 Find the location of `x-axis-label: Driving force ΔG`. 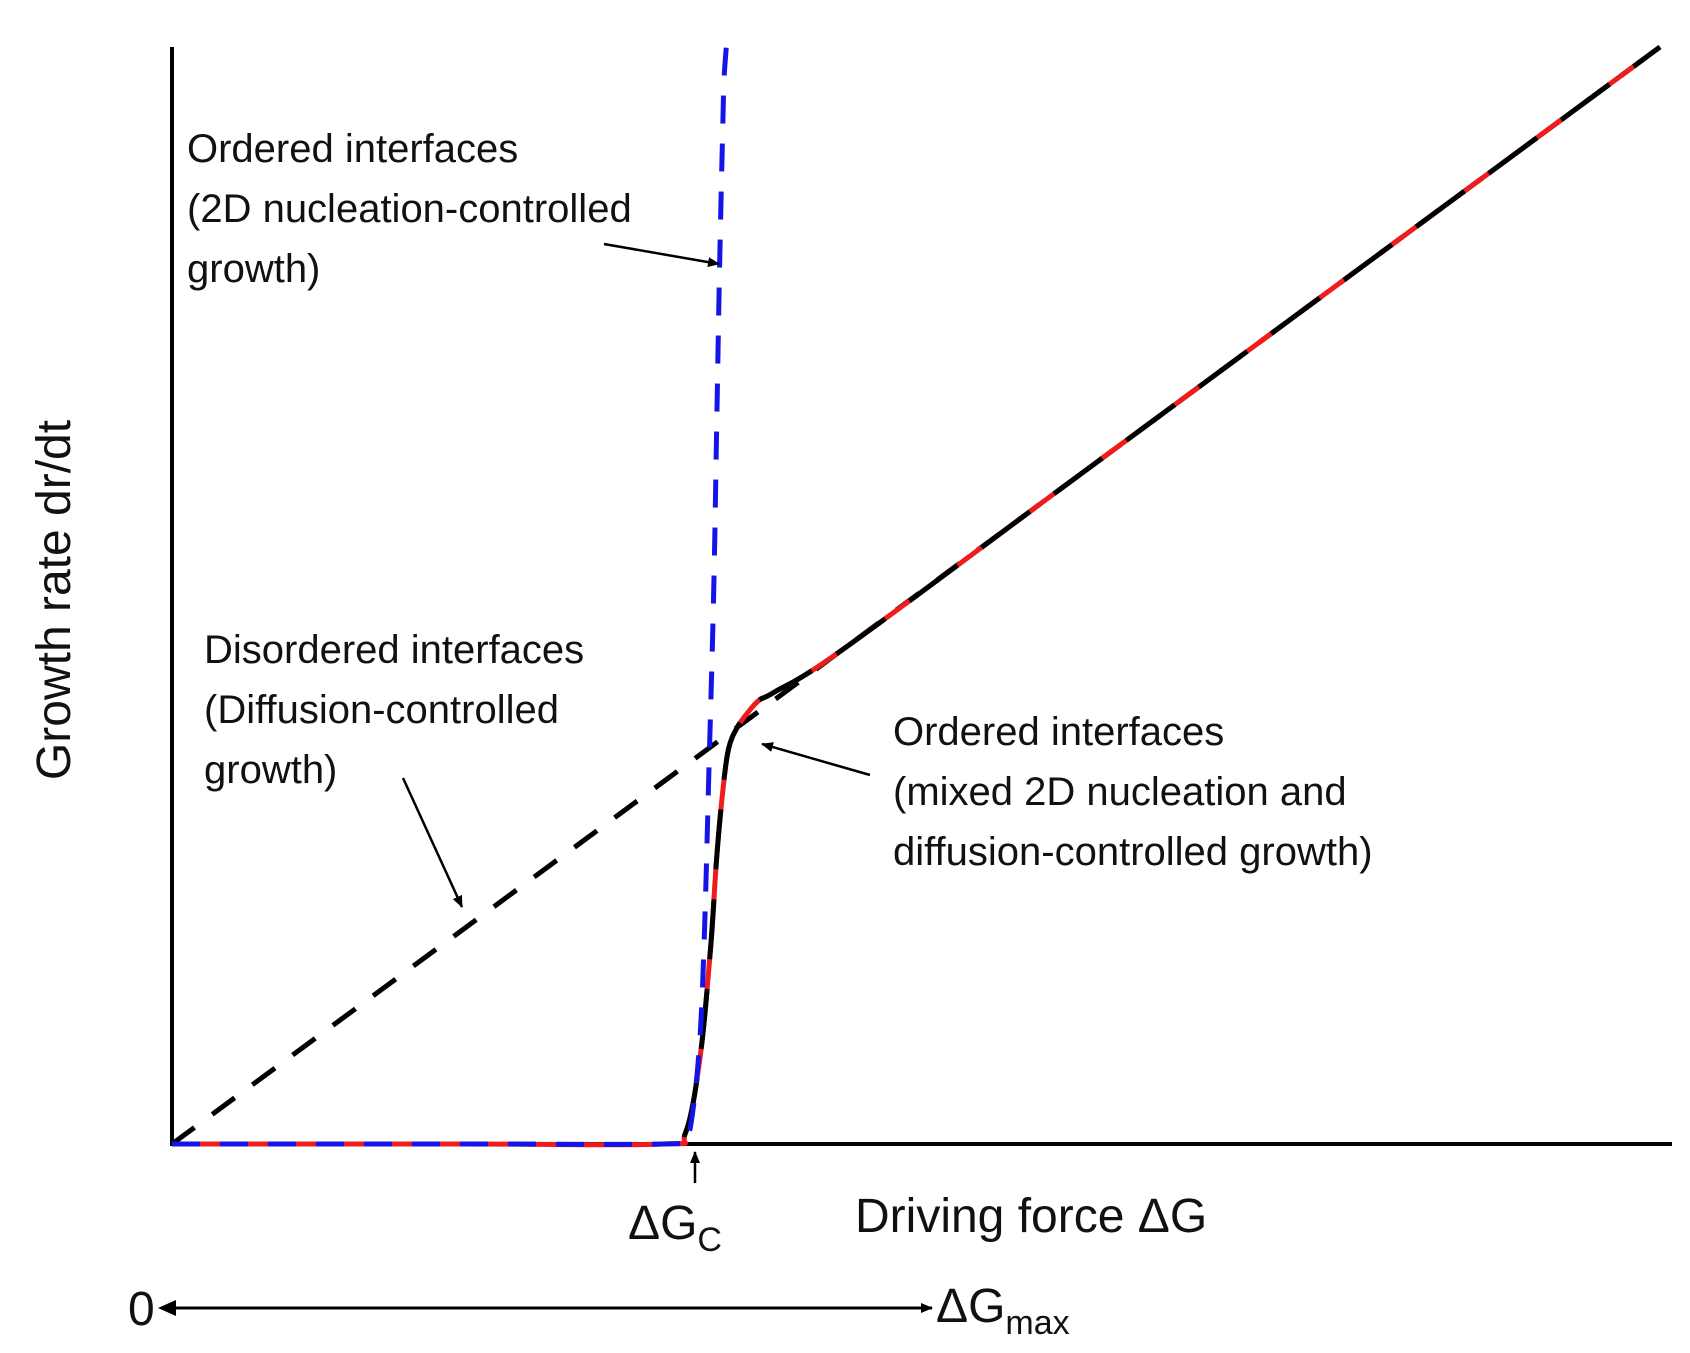

x-axis-label: Driving force ΔG is located at coordinates (1031, 1216).